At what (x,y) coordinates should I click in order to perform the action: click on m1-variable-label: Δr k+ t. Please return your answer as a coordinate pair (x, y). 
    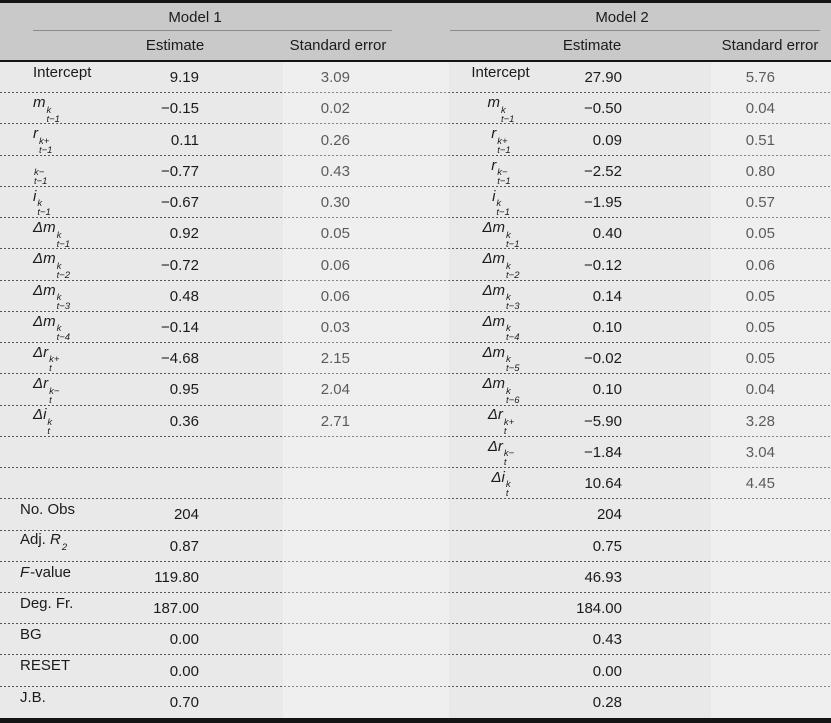
    Looking at the image, I should click on (57, 359).